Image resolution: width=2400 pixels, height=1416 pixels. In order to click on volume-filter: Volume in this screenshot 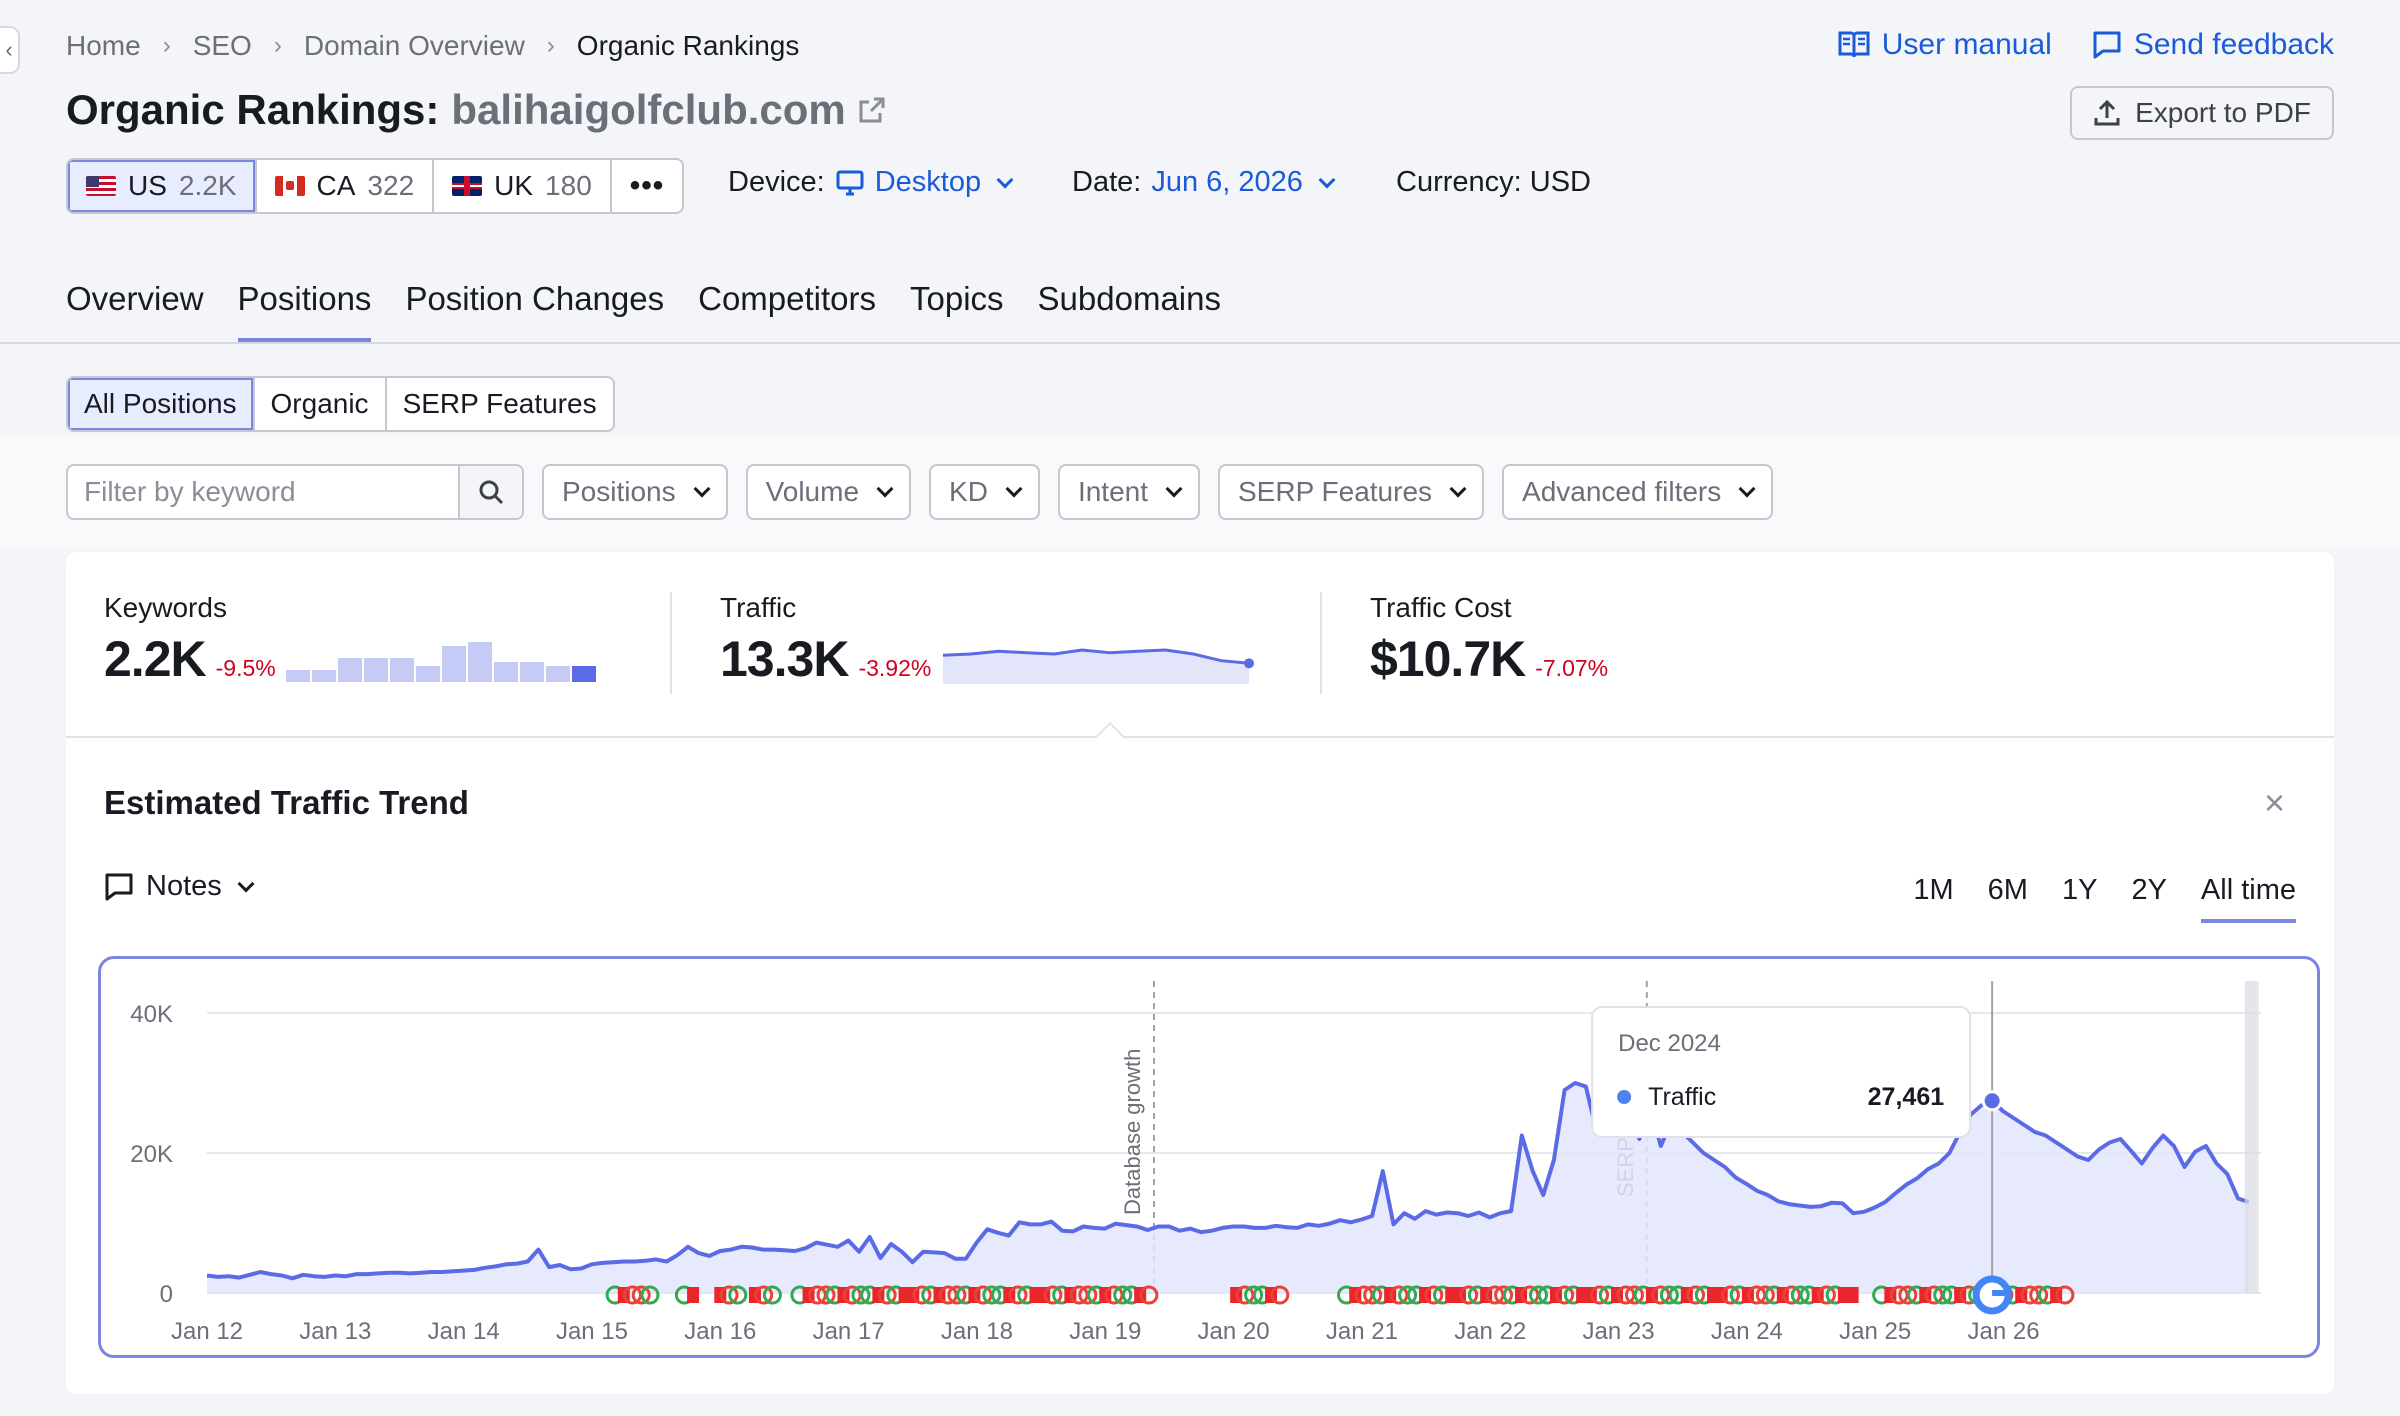, I will do `click(828, 492)`.